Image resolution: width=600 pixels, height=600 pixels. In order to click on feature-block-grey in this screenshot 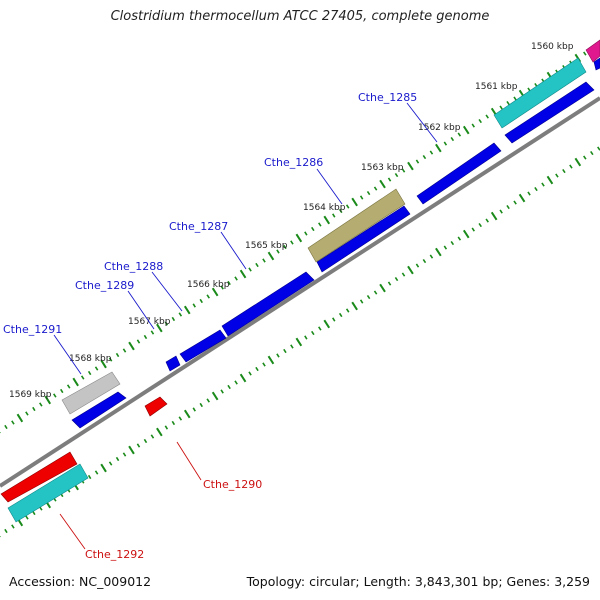, I will do `click(91, 393)`.